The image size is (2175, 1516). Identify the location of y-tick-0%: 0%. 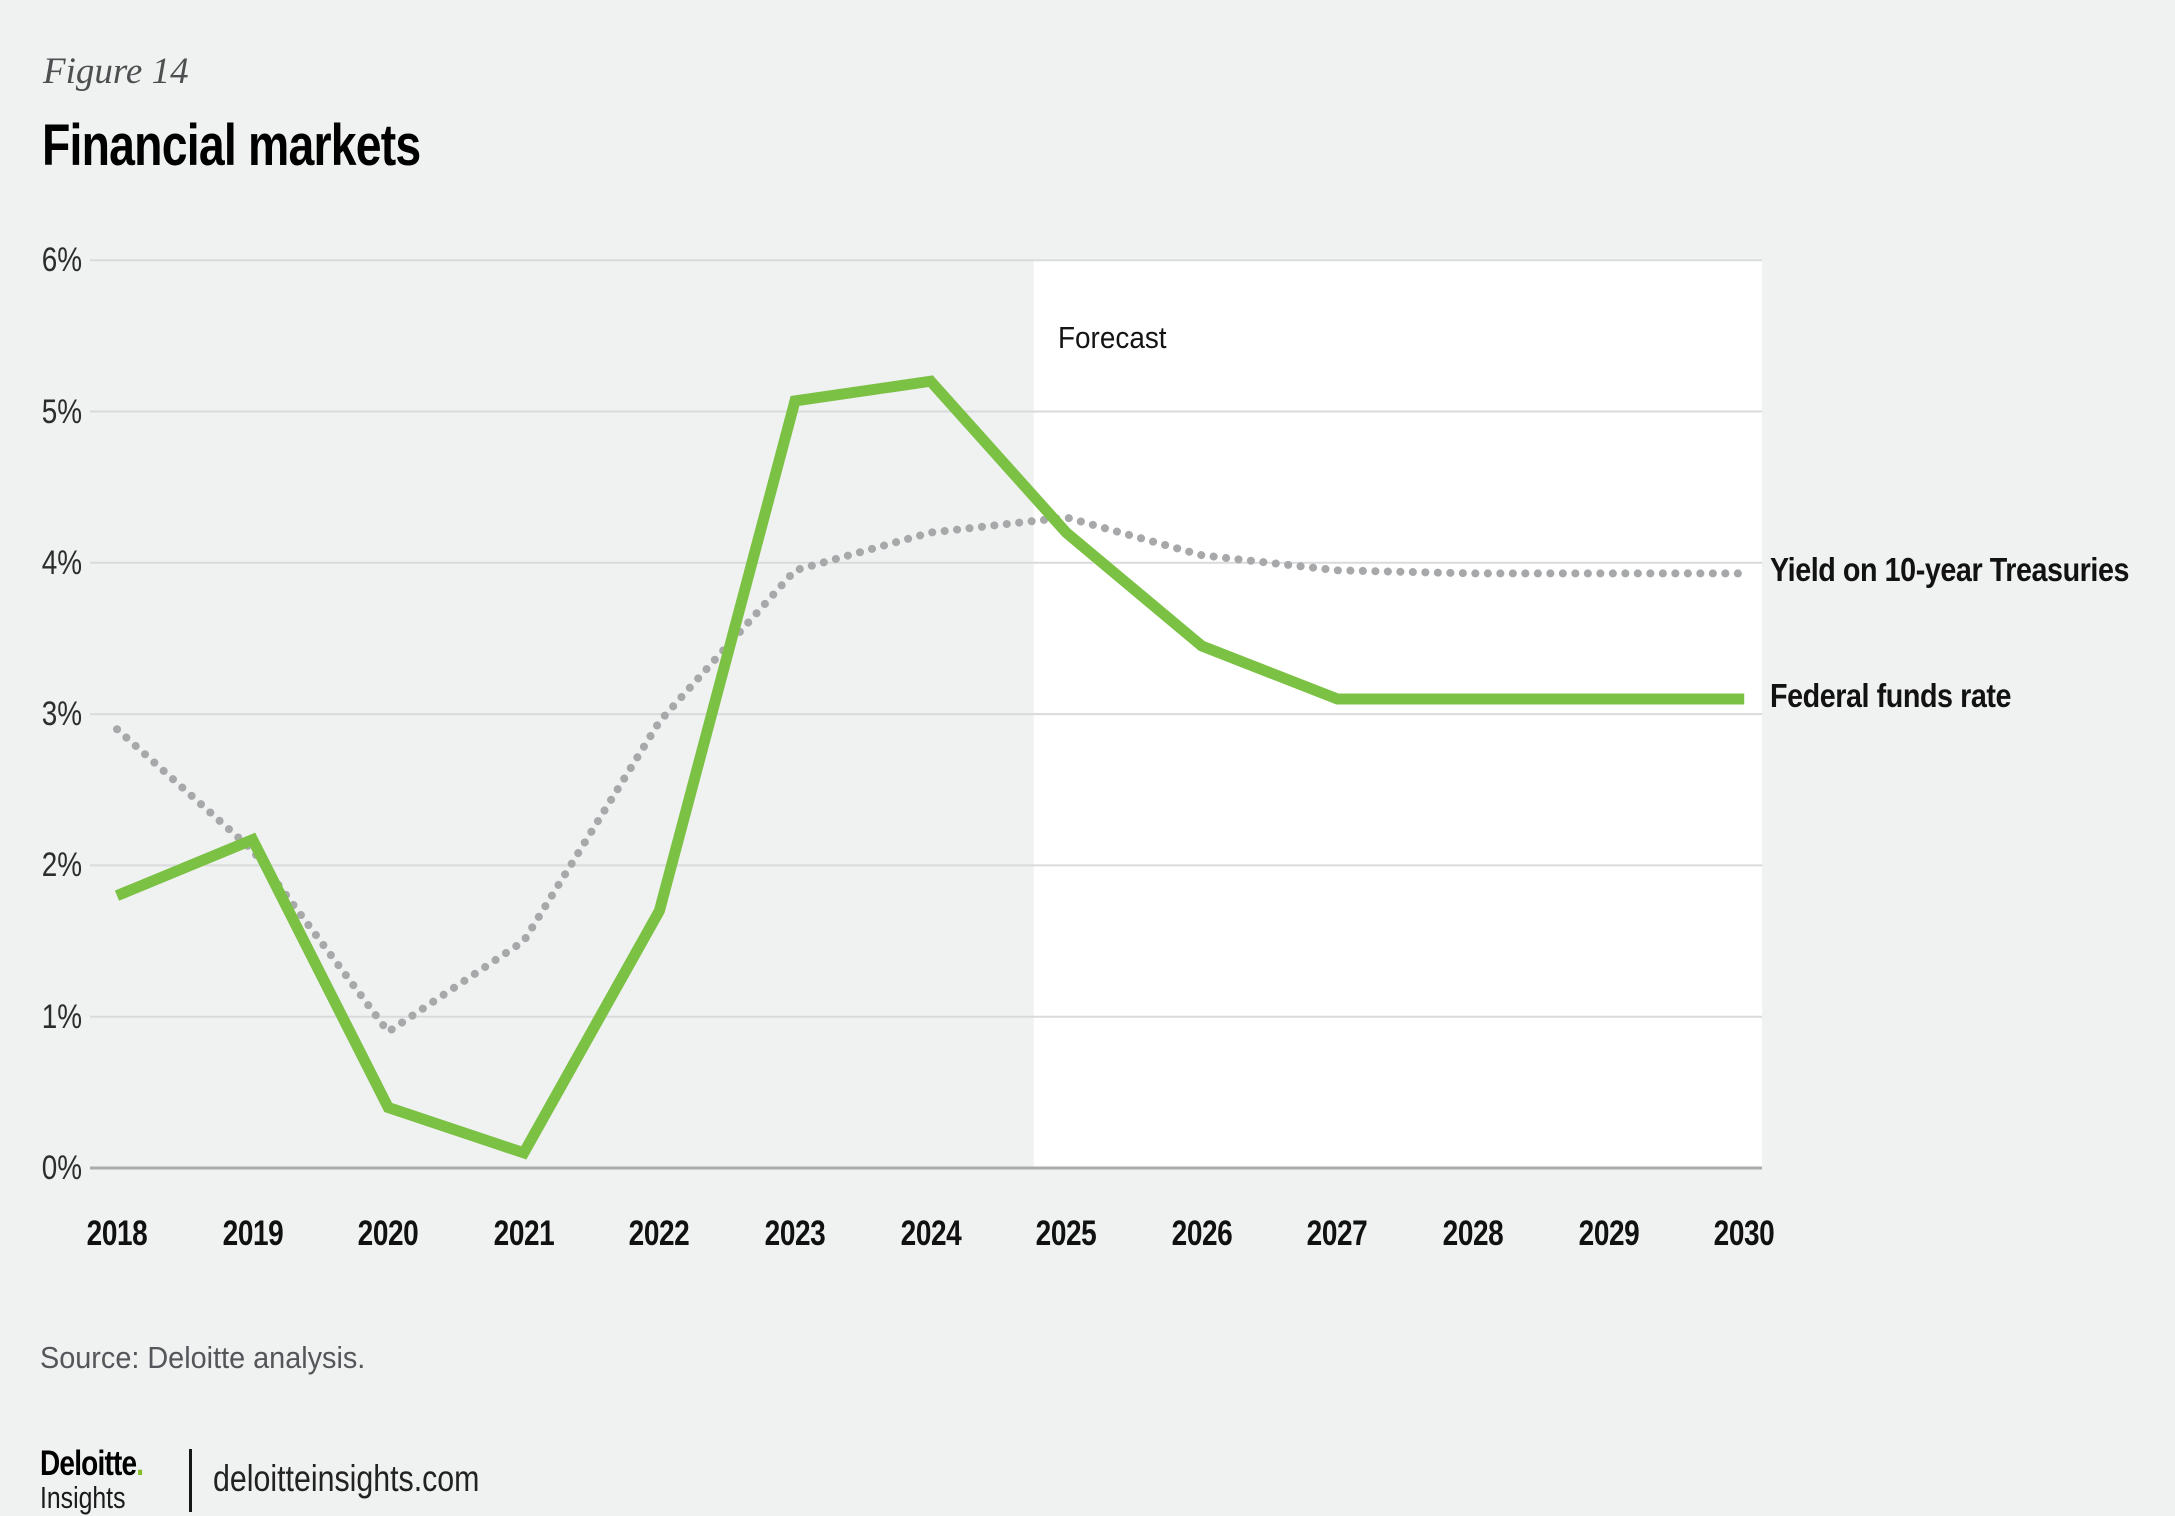
(61, 1168).